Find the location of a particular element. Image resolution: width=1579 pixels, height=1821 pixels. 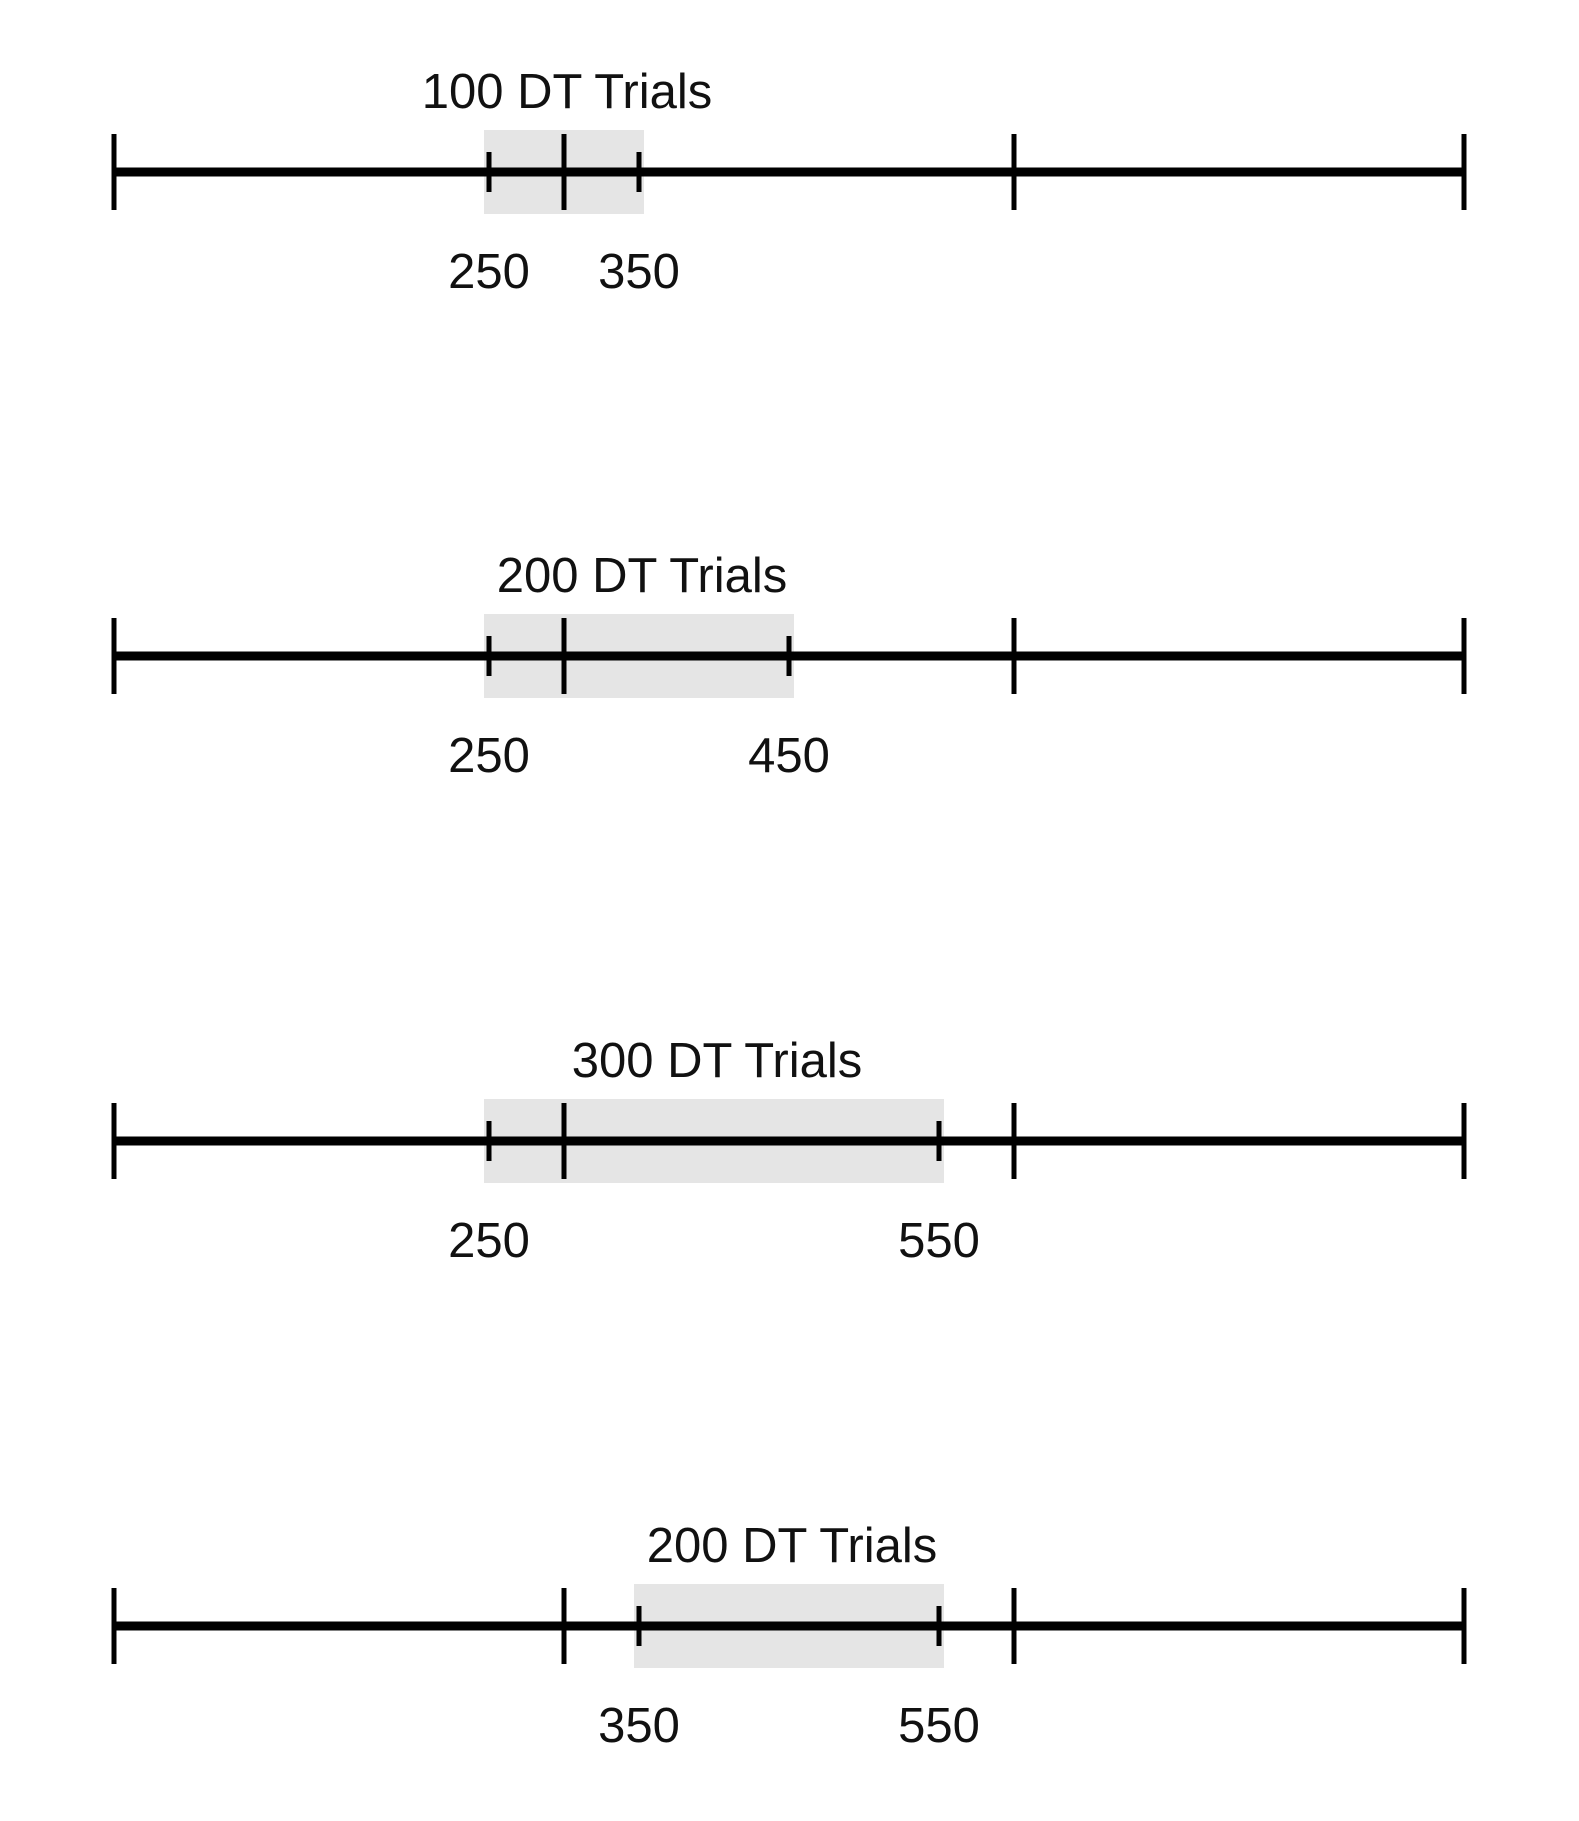

window-start-label-2: 250 is located at coordinates (489, 756).